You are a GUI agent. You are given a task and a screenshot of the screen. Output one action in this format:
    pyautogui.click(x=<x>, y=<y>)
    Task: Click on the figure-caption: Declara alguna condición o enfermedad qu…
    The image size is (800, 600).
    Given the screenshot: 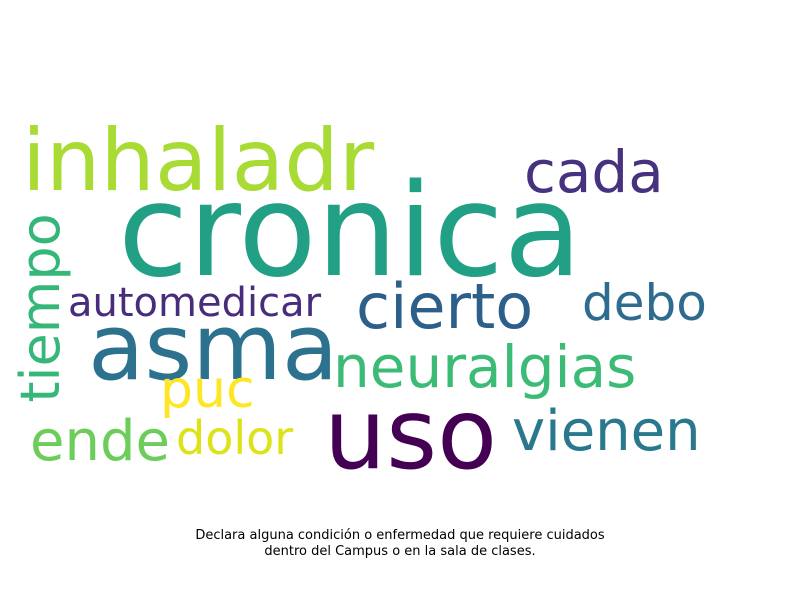 What is the action you would take?
    pyautogui.click(x=400, y=544)
    